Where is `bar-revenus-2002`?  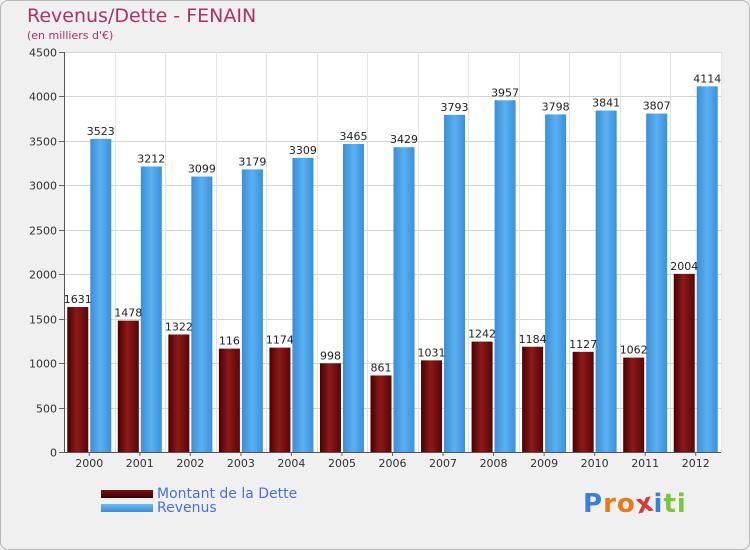 bar-revenus-2002 is located at coordinates (202, 314).